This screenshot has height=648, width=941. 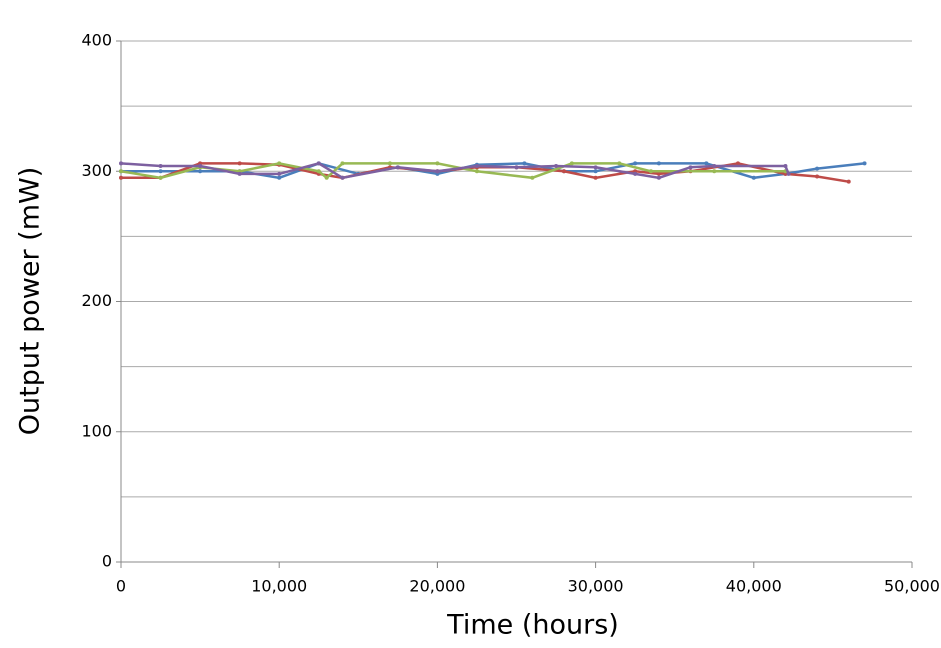 I want to click on x-tick-label: 30,000, so click(x=596, y=586).